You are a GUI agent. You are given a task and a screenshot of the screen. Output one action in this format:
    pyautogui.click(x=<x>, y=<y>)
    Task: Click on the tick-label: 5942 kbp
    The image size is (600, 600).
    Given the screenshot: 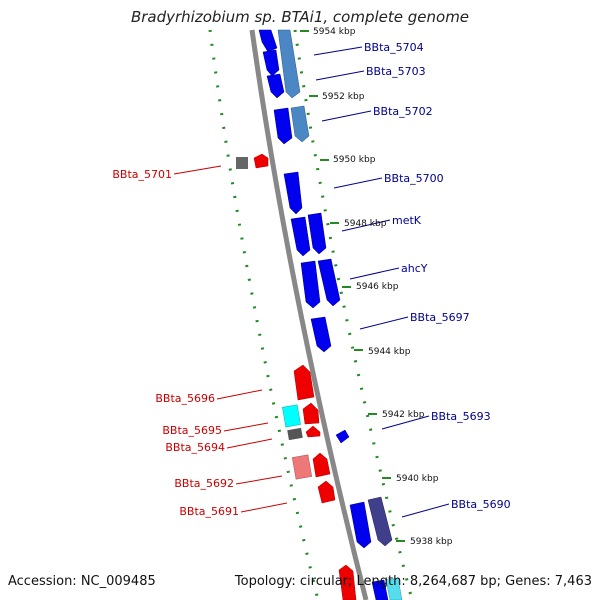 What is the action you would take?
    pyautogui.click(x=403, y=415)
    